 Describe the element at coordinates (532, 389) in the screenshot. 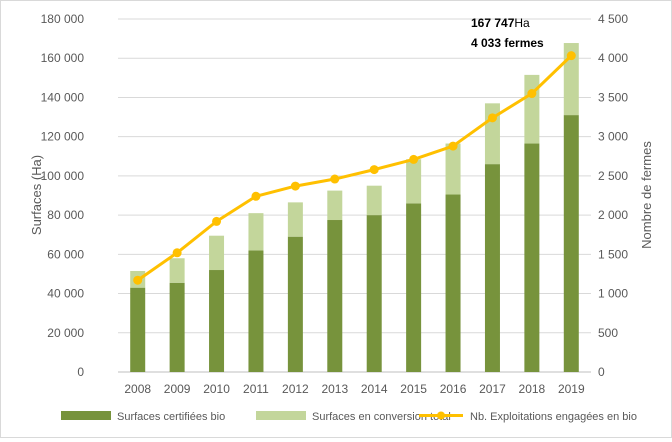

I see `x-tick-label: 2018` at that location.